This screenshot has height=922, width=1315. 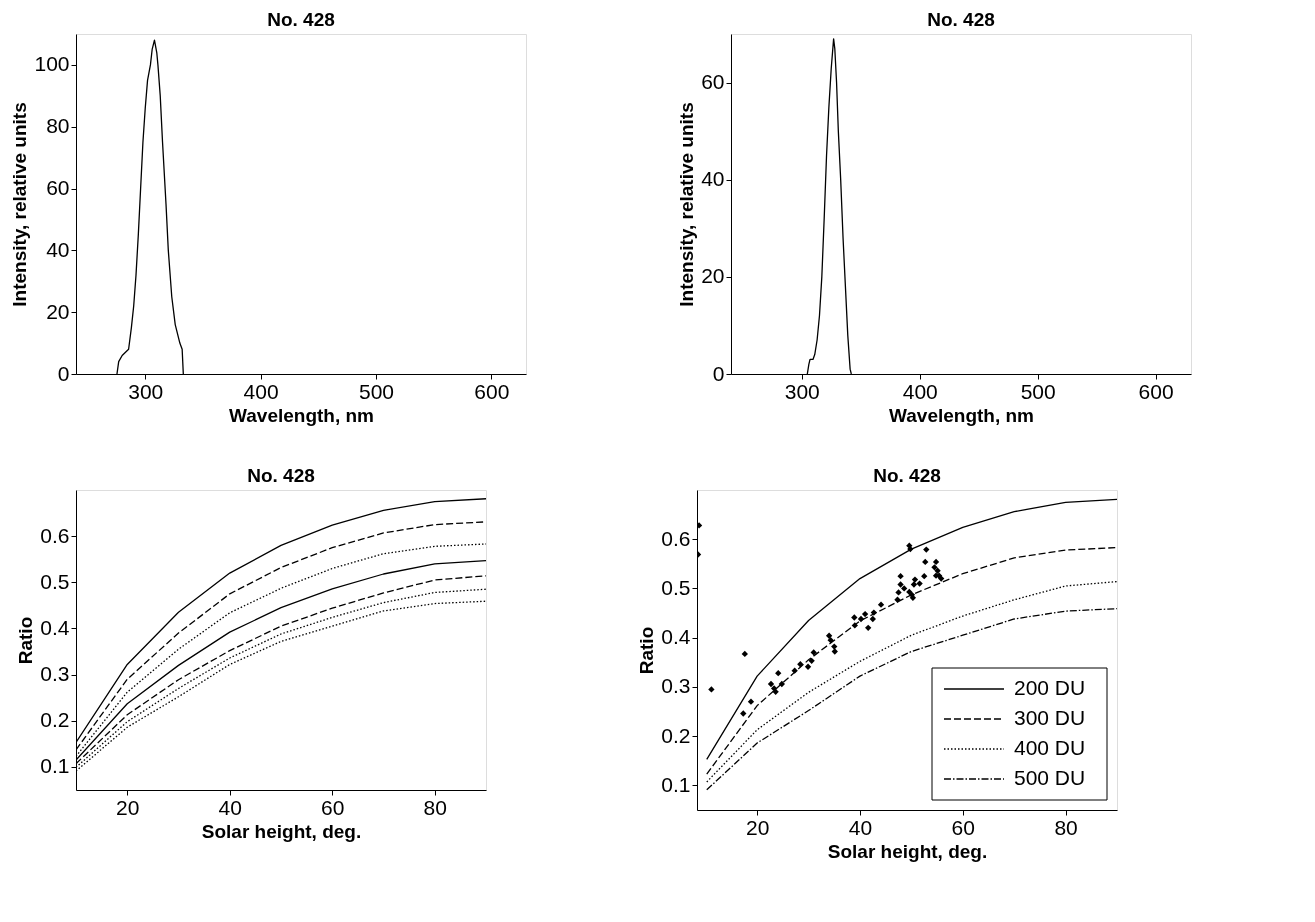 I want to click on legend-label: 500 DU, so click(x=1050, y=777).